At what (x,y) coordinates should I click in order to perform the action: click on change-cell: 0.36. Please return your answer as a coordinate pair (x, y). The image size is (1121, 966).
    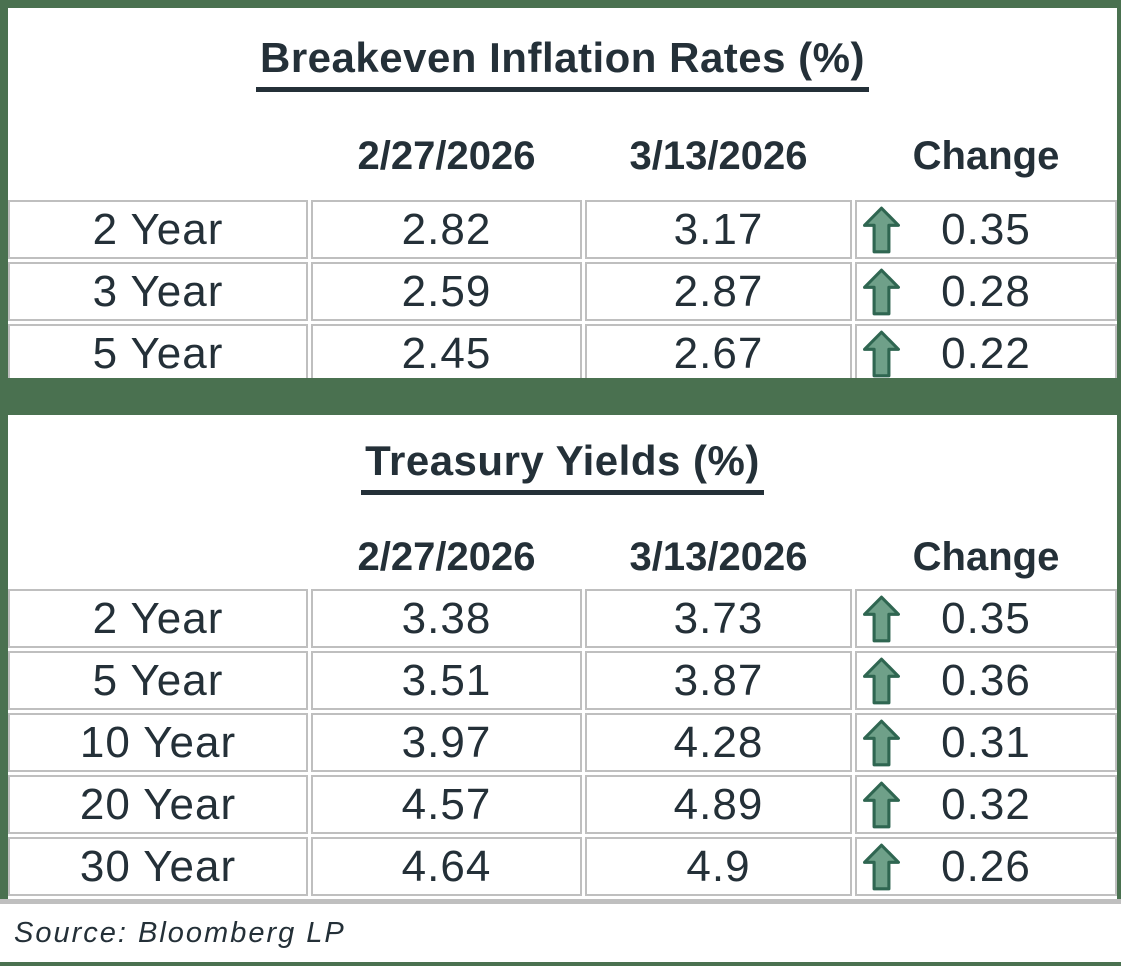
    Looking at the image, I should click on (986, 680).